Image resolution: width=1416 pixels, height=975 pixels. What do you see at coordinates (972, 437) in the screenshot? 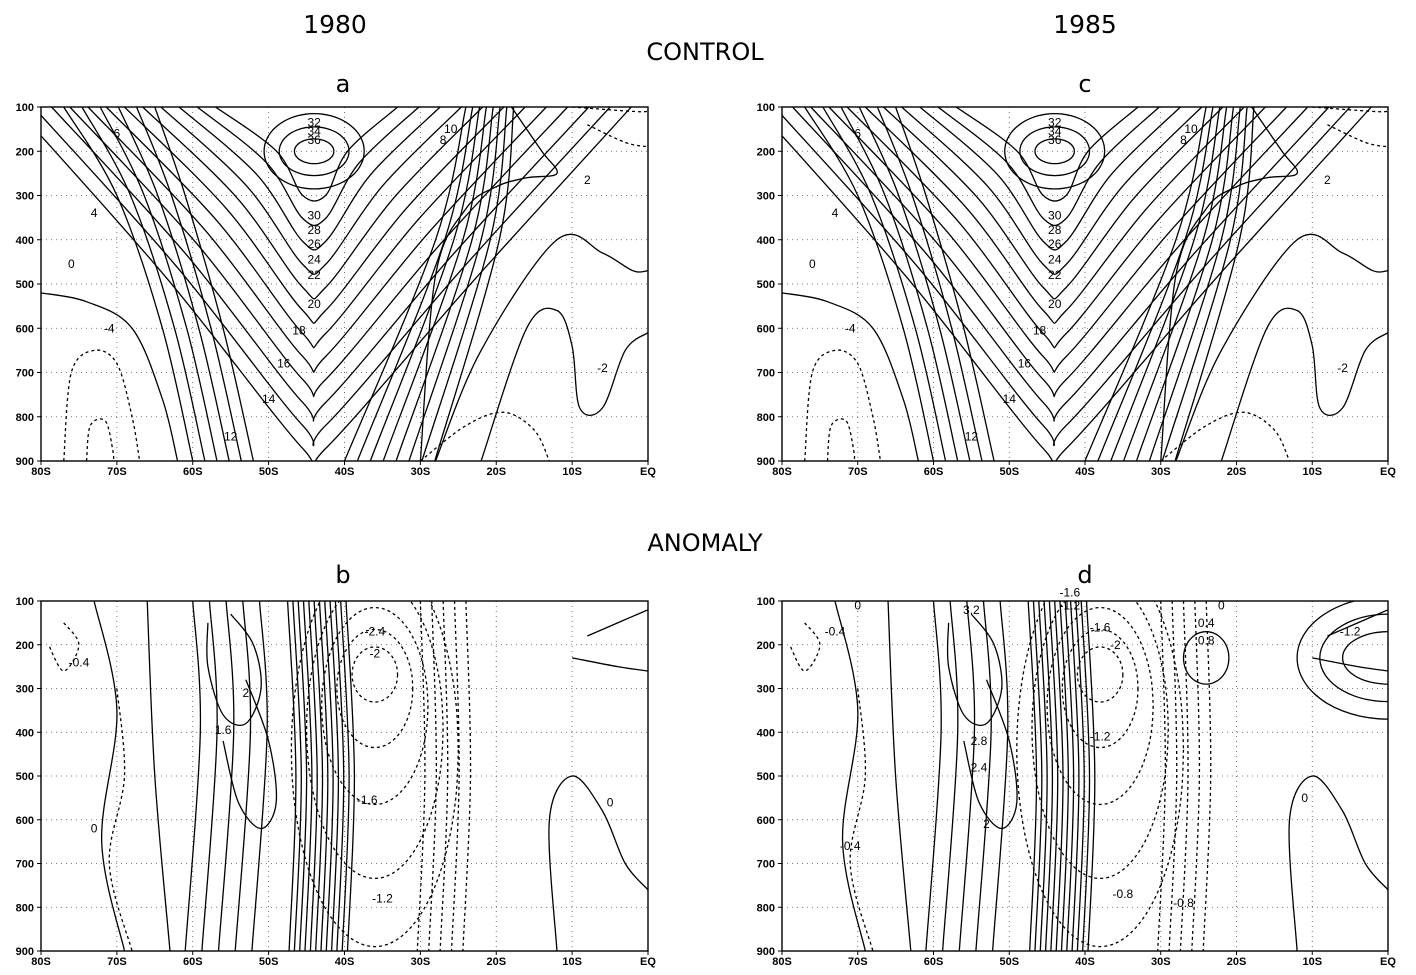
I see `contour-label: 12` at bounding box center [972, 437].